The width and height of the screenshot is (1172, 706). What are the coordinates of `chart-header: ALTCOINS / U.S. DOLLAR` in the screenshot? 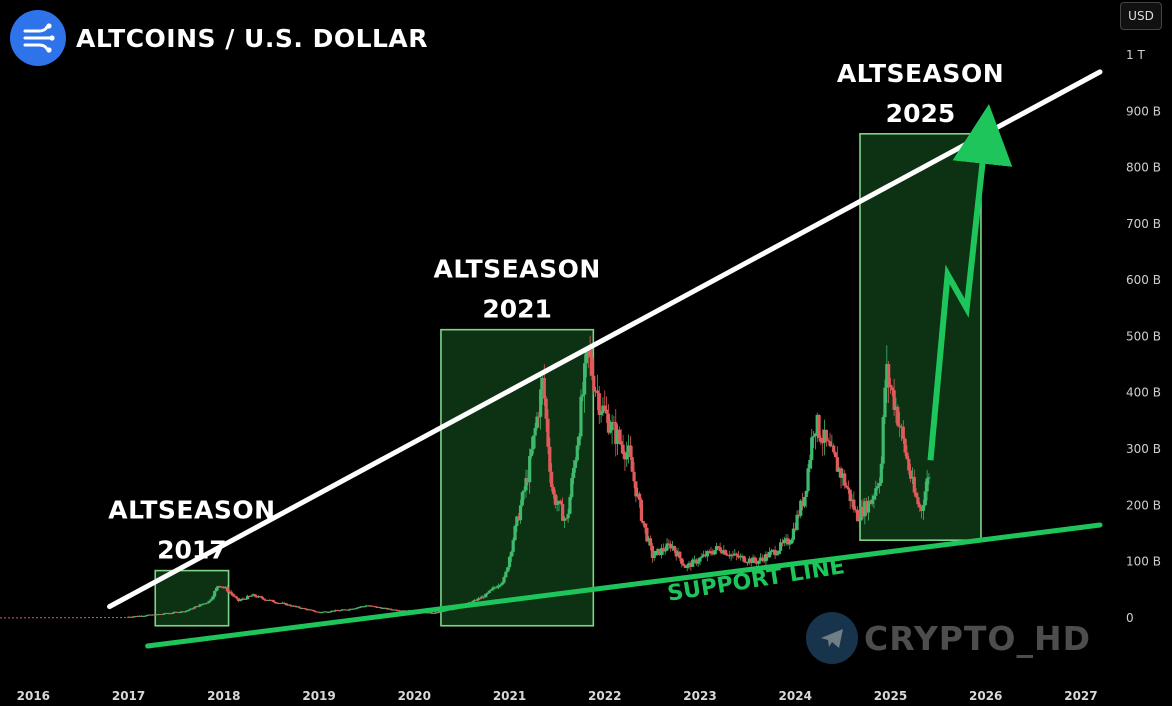 It's located at (219, 38).